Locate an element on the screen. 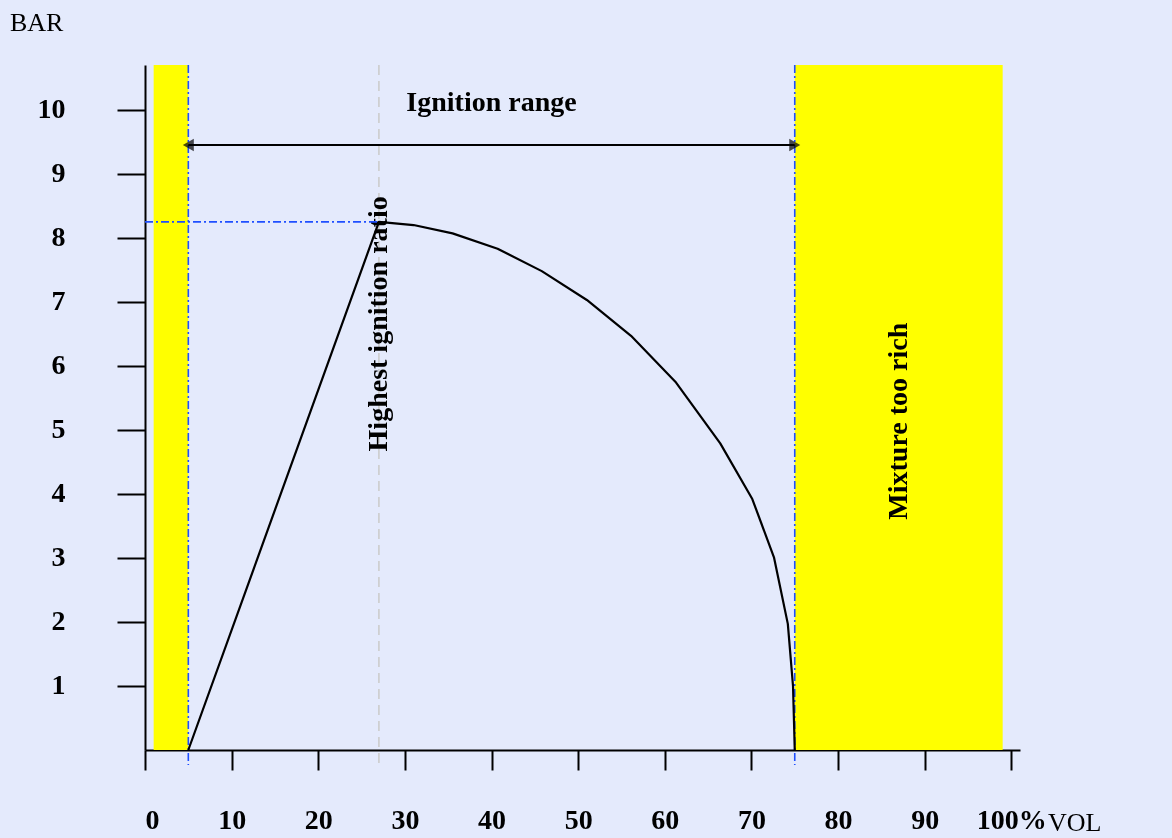  x-tick-label: 80 is located at coordinates (838, 819).